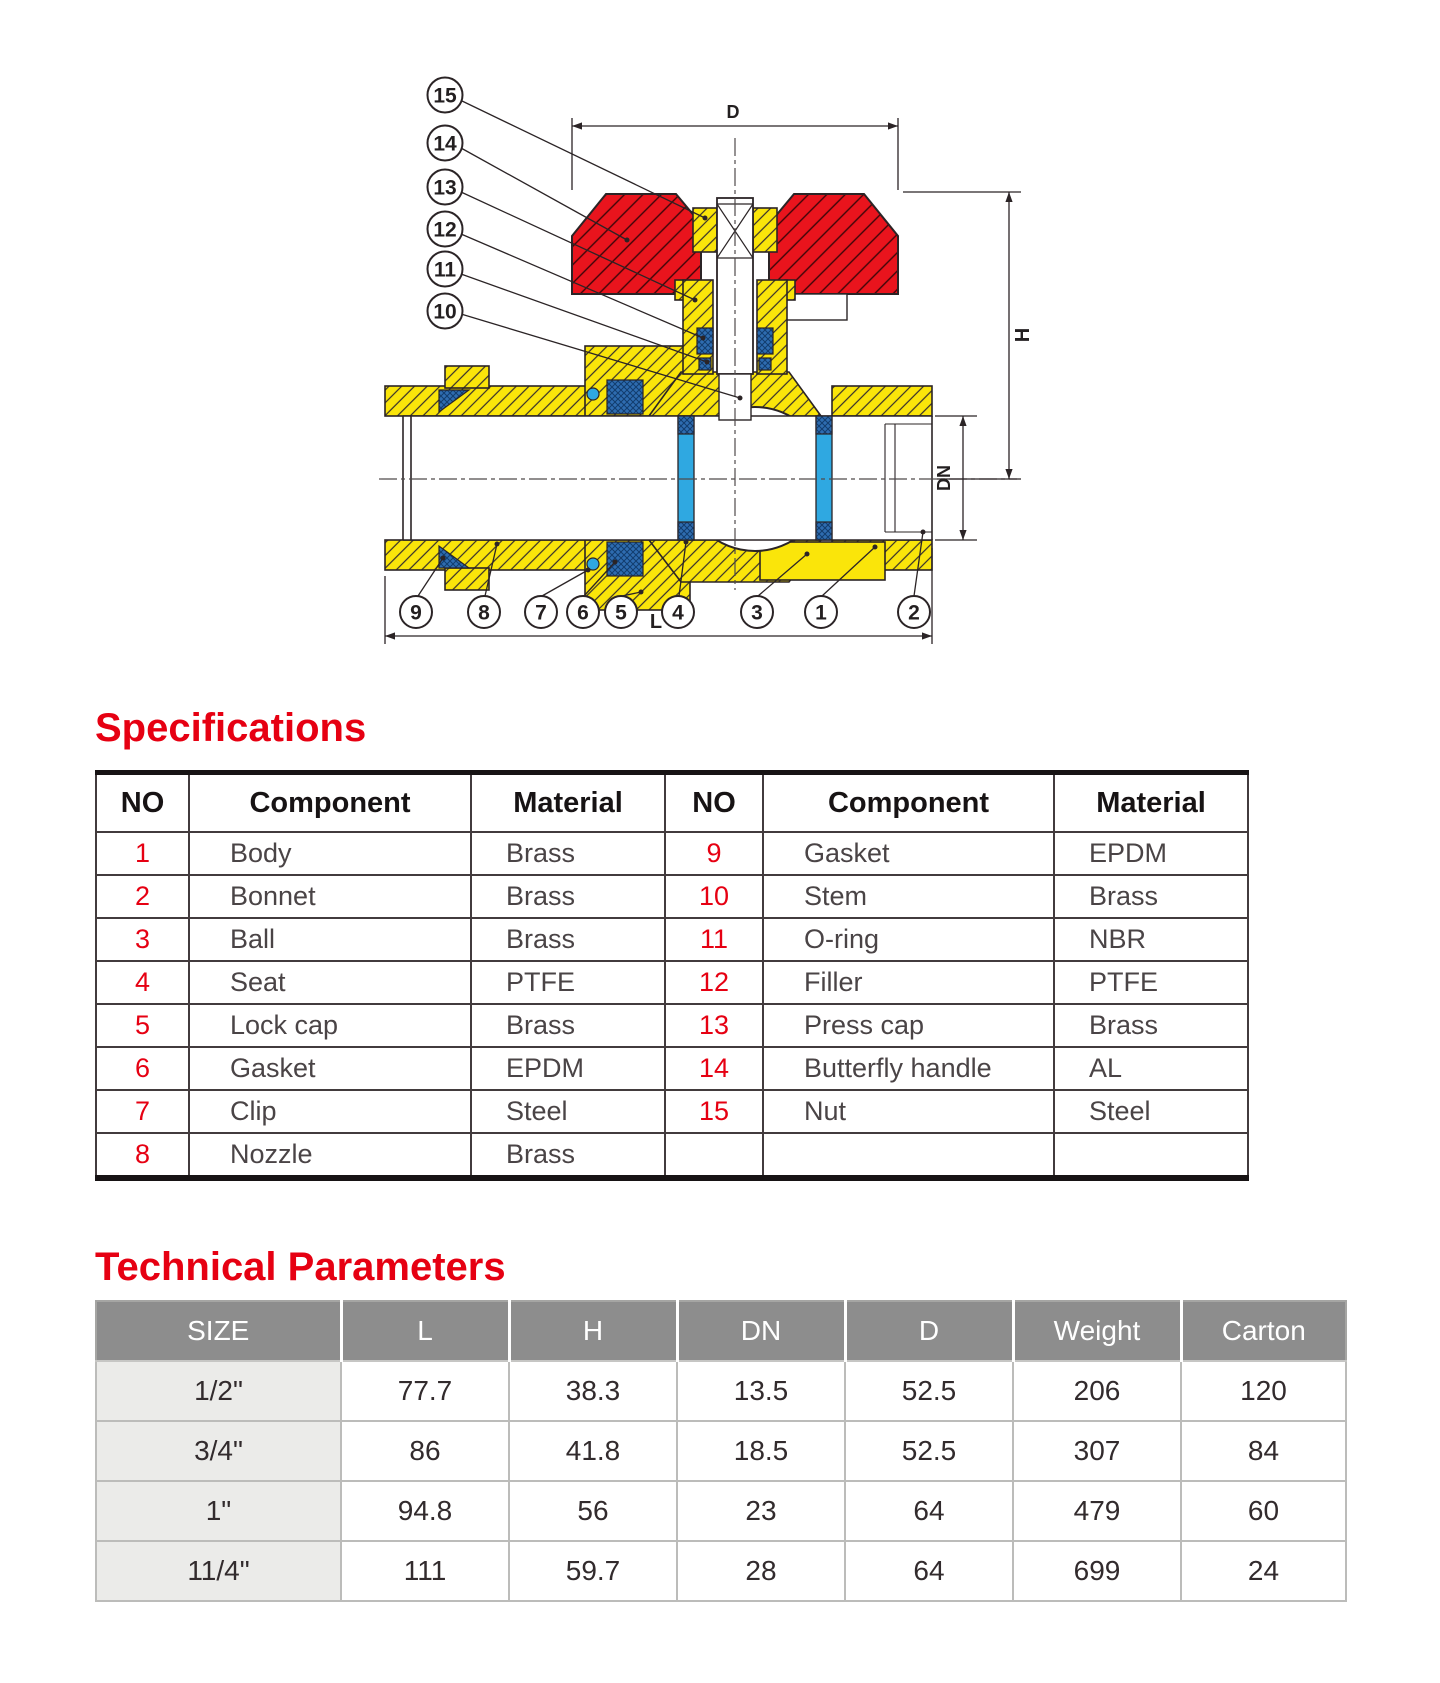  I want to click on spec-component: Nut, so click(908, 1111).